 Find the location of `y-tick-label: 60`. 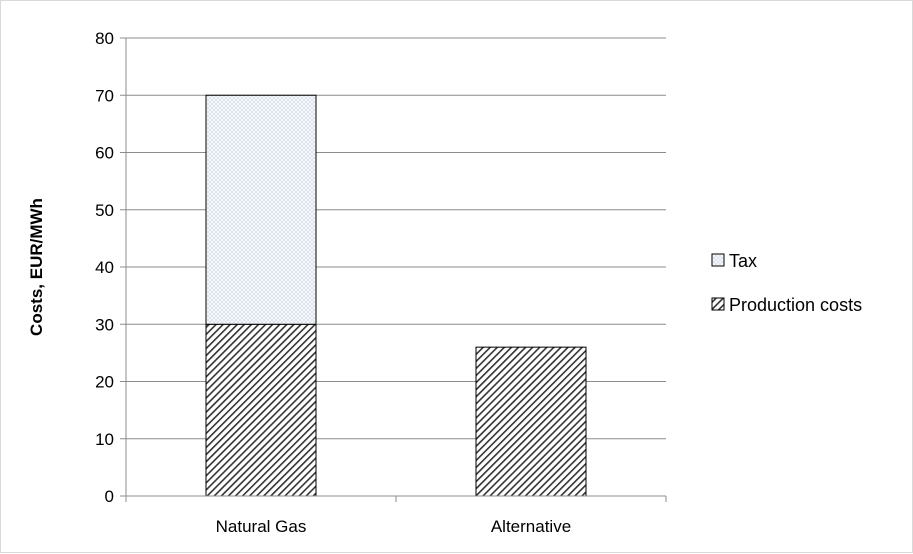

y-tick-label: 60 is located at coordinates (104, 153).